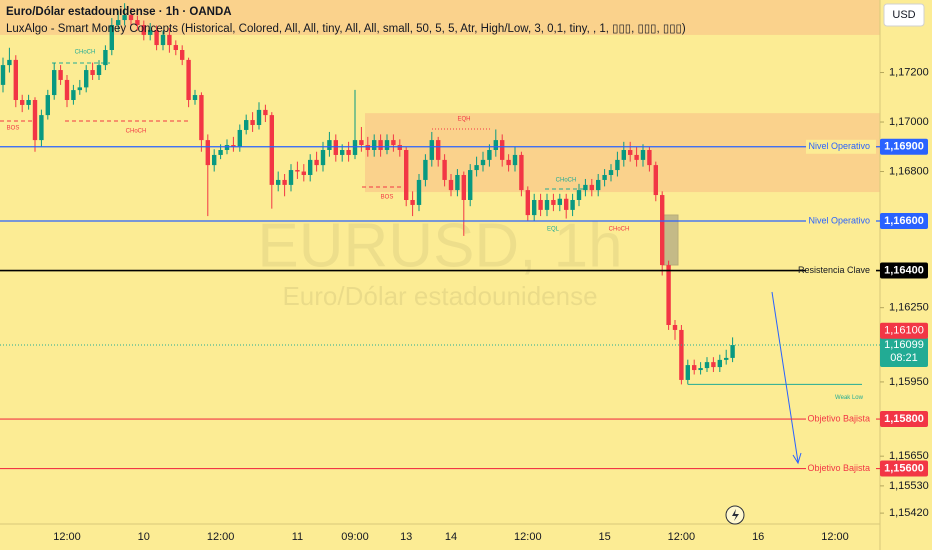 This screenshot has height=550, width=932. Describe the element at coordinates (904, 147) in the screenshot. I see `level-price-label: 1,16900` at that location.